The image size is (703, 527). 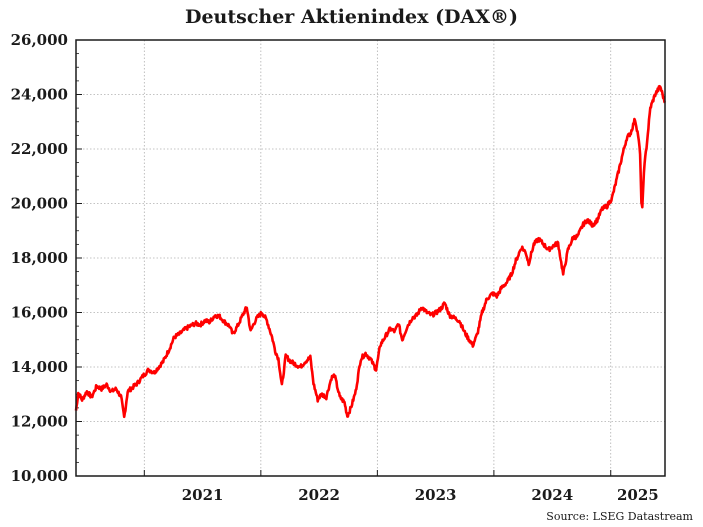 What do you see at coordinates (351, 17) in the screenshot?
I see `chart-title: Deutscher Aktienindex (DAX®)` at bounding box center [351, 17].